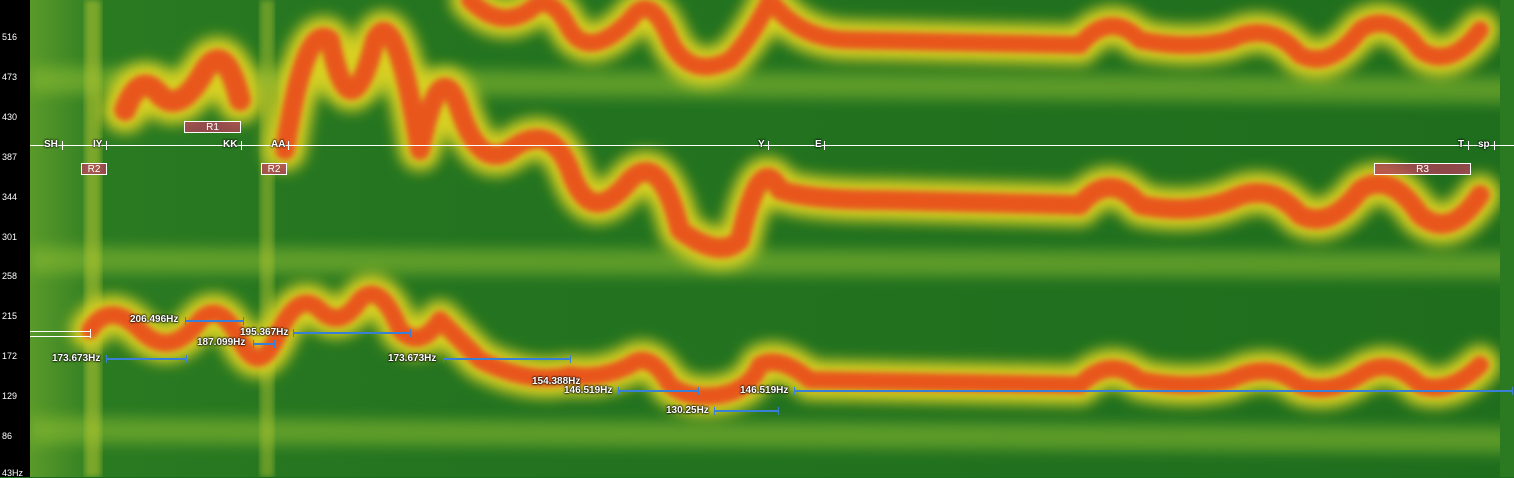 The width and height of the screenshot is (1514, 478). I want to click on region-box-r1: R1, so click(212, 127).